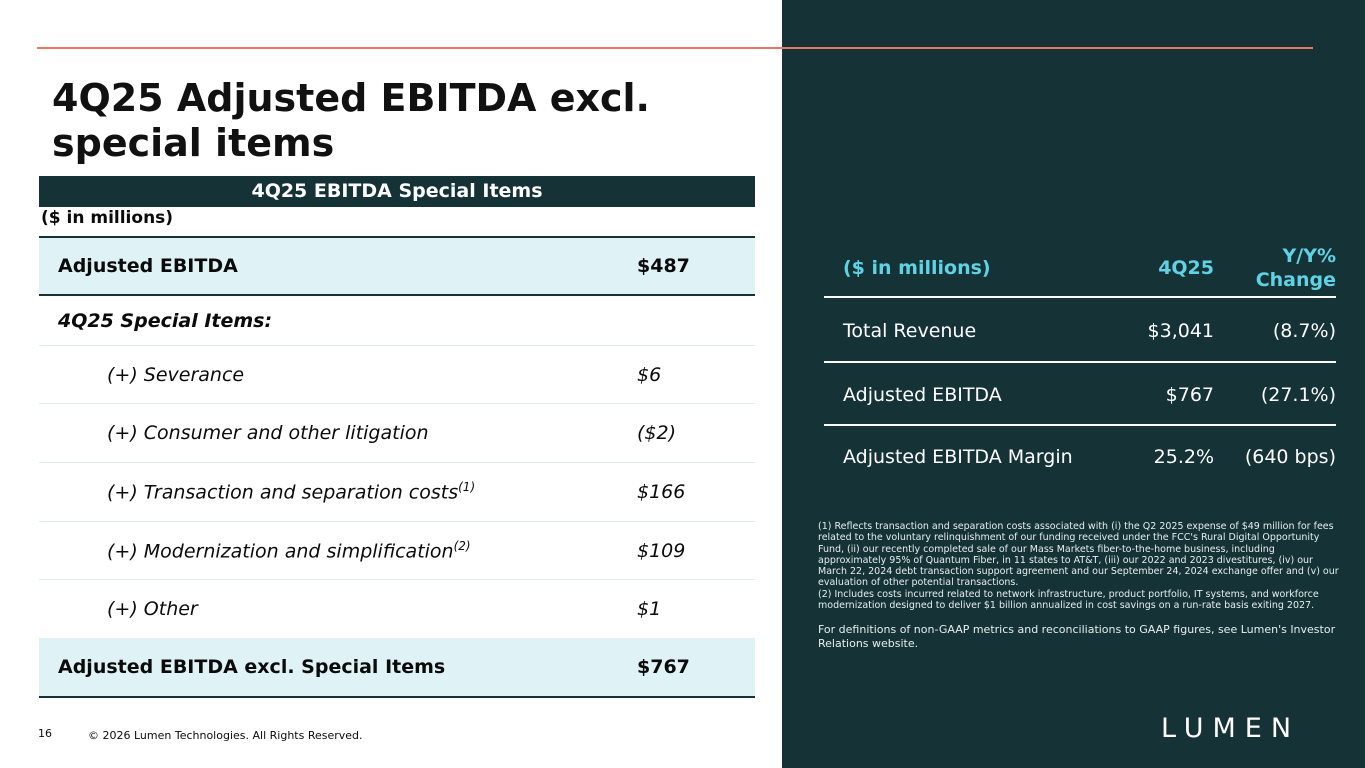  I want to click on change-header-line-1: Y/Y%, so click(1309, 256).